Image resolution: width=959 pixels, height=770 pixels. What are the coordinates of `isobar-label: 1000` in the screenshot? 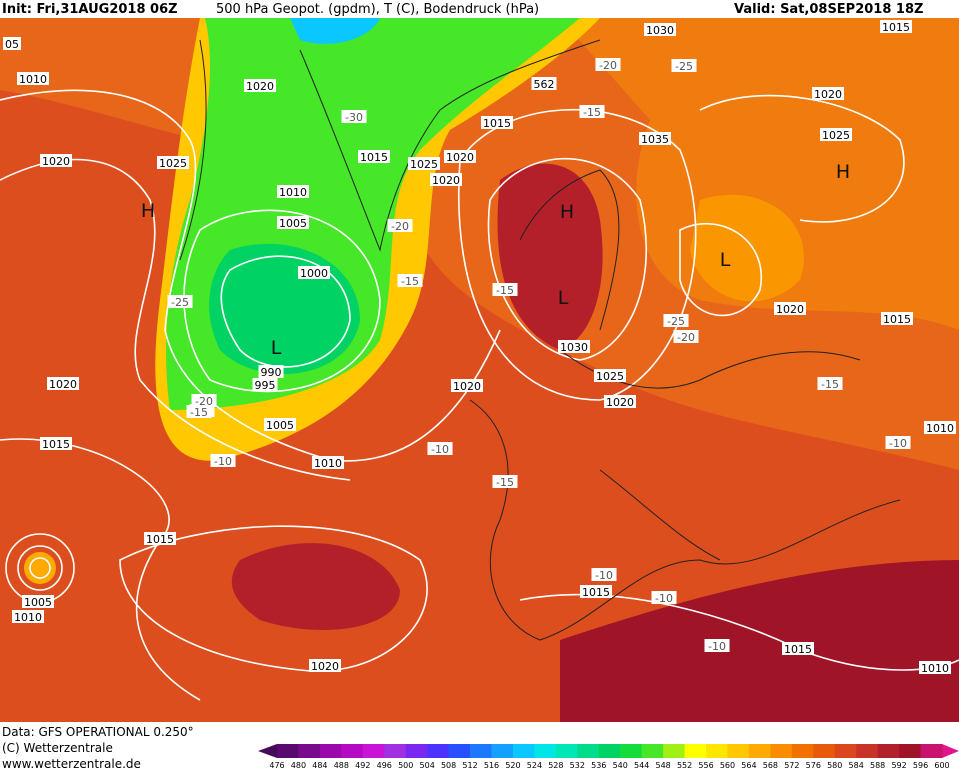 It's located at (314, 273).